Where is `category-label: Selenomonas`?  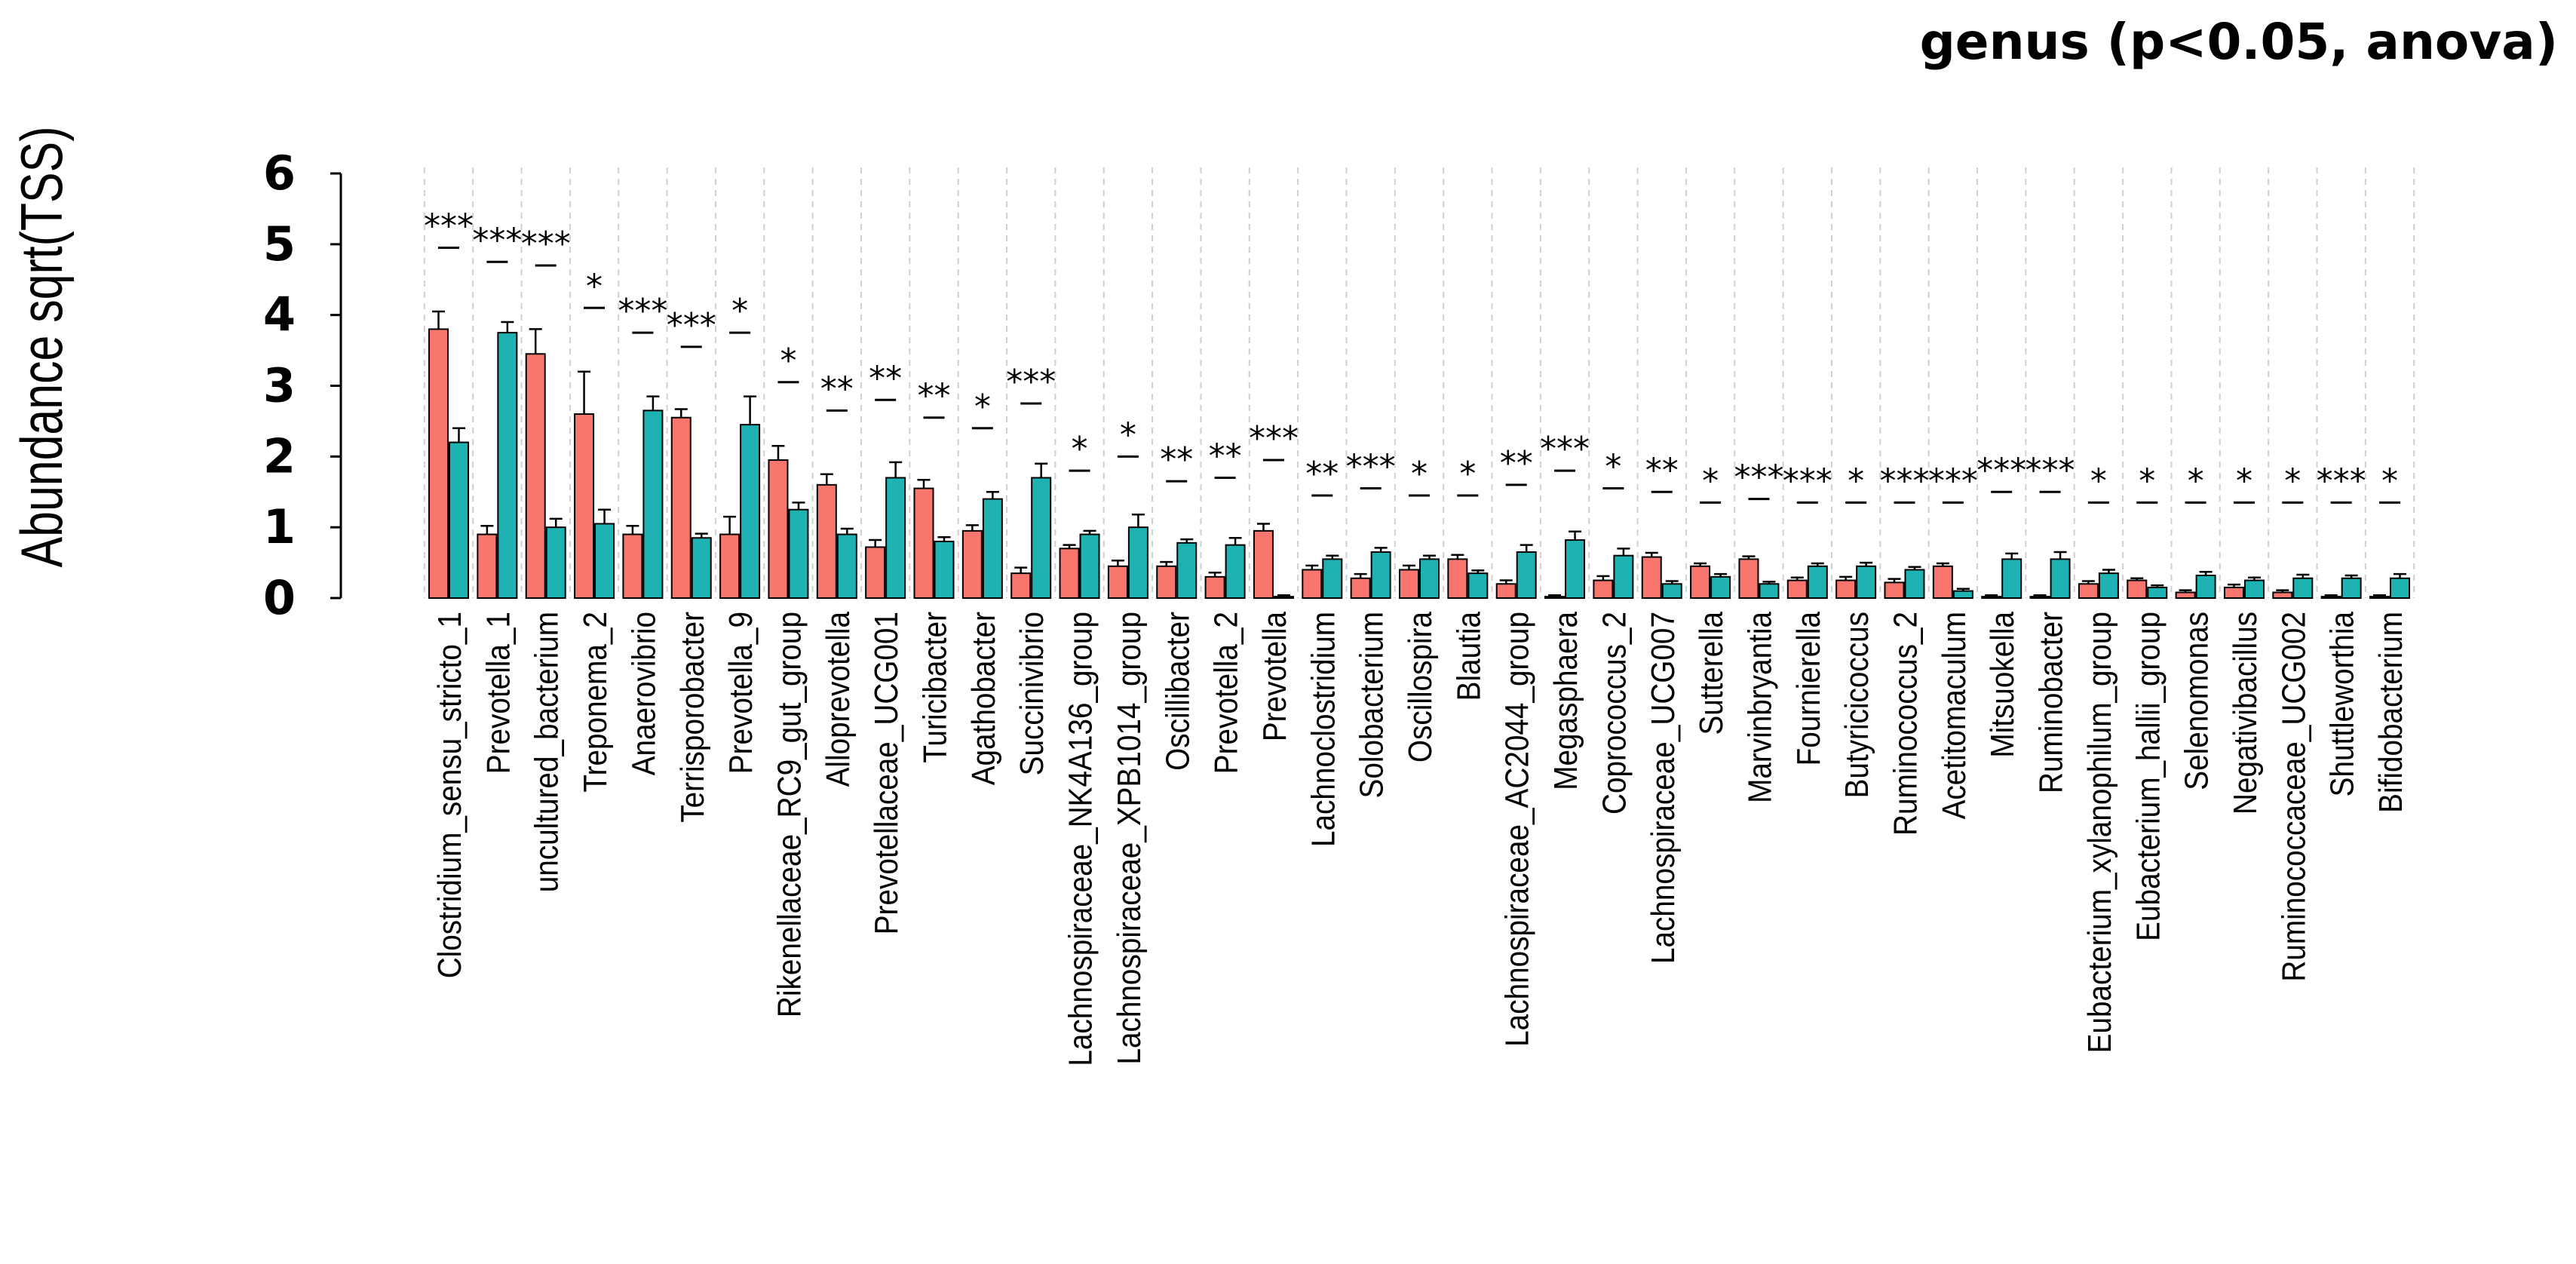
category-label: Selenomonas is located at coordinates (2196, 701).